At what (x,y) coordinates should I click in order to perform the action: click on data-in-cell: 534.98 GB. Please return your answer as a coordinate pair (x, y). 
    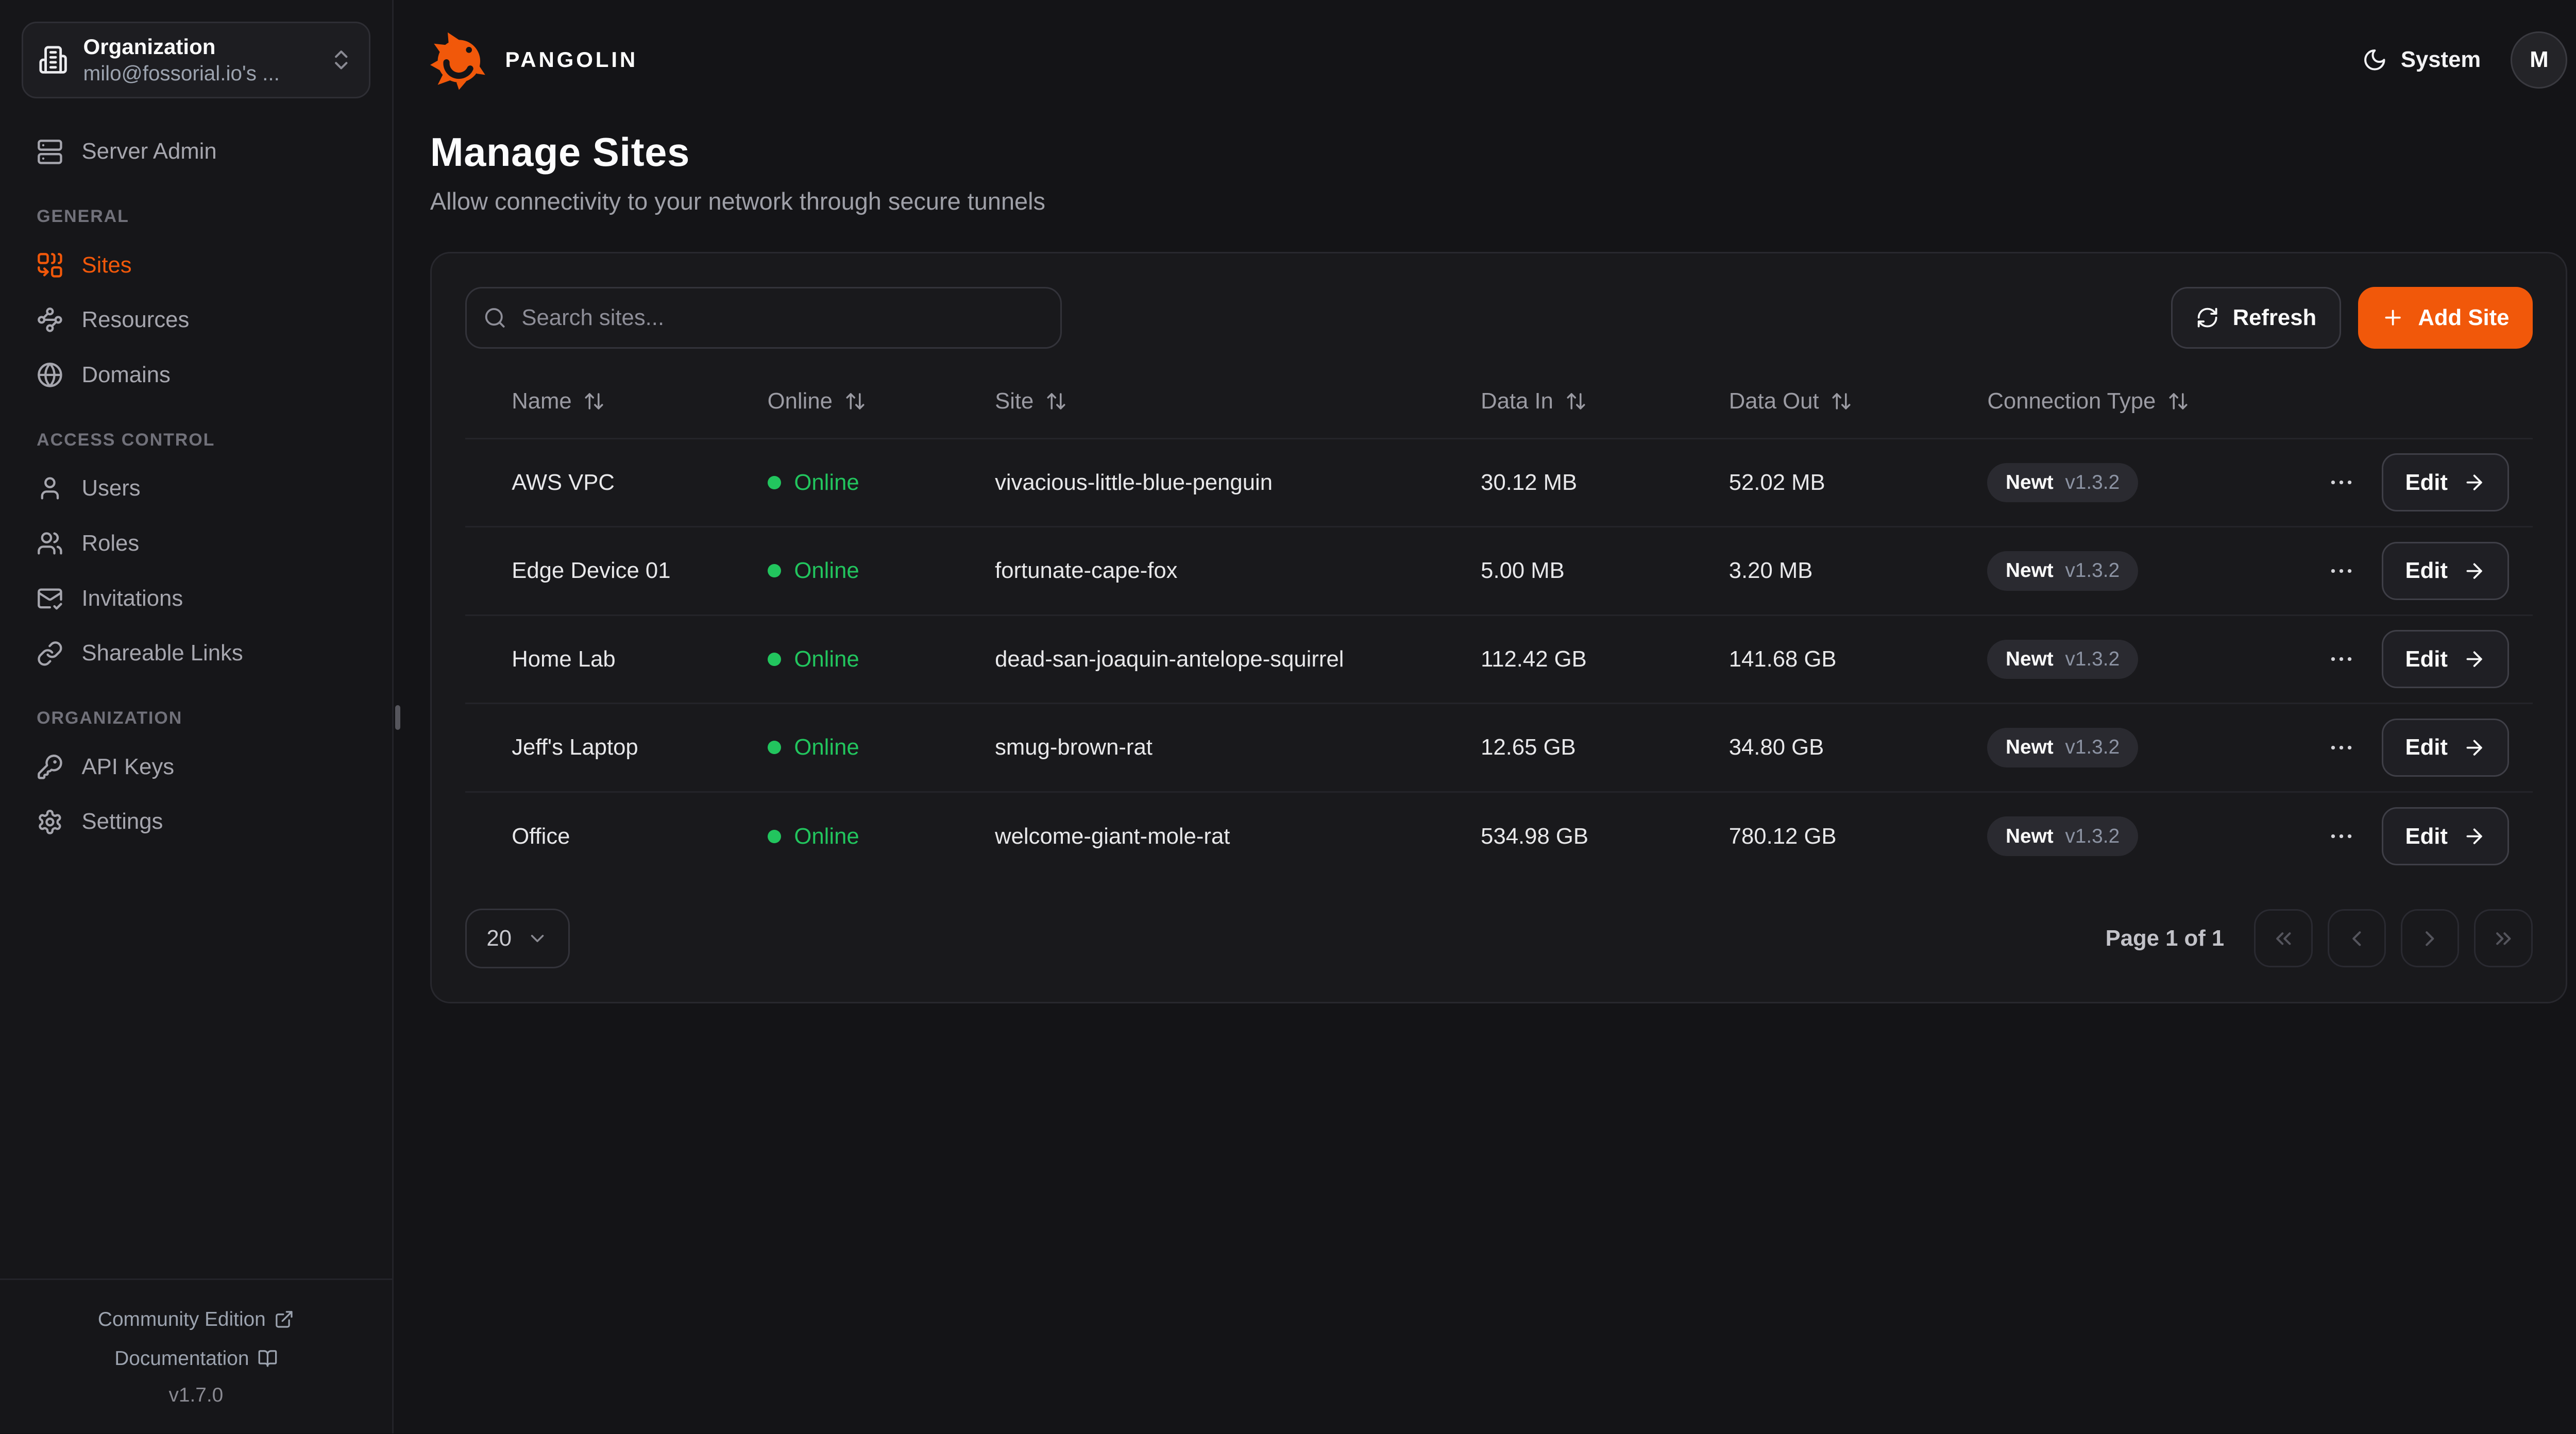
    Looking at the image, I should click on (1581, 835).